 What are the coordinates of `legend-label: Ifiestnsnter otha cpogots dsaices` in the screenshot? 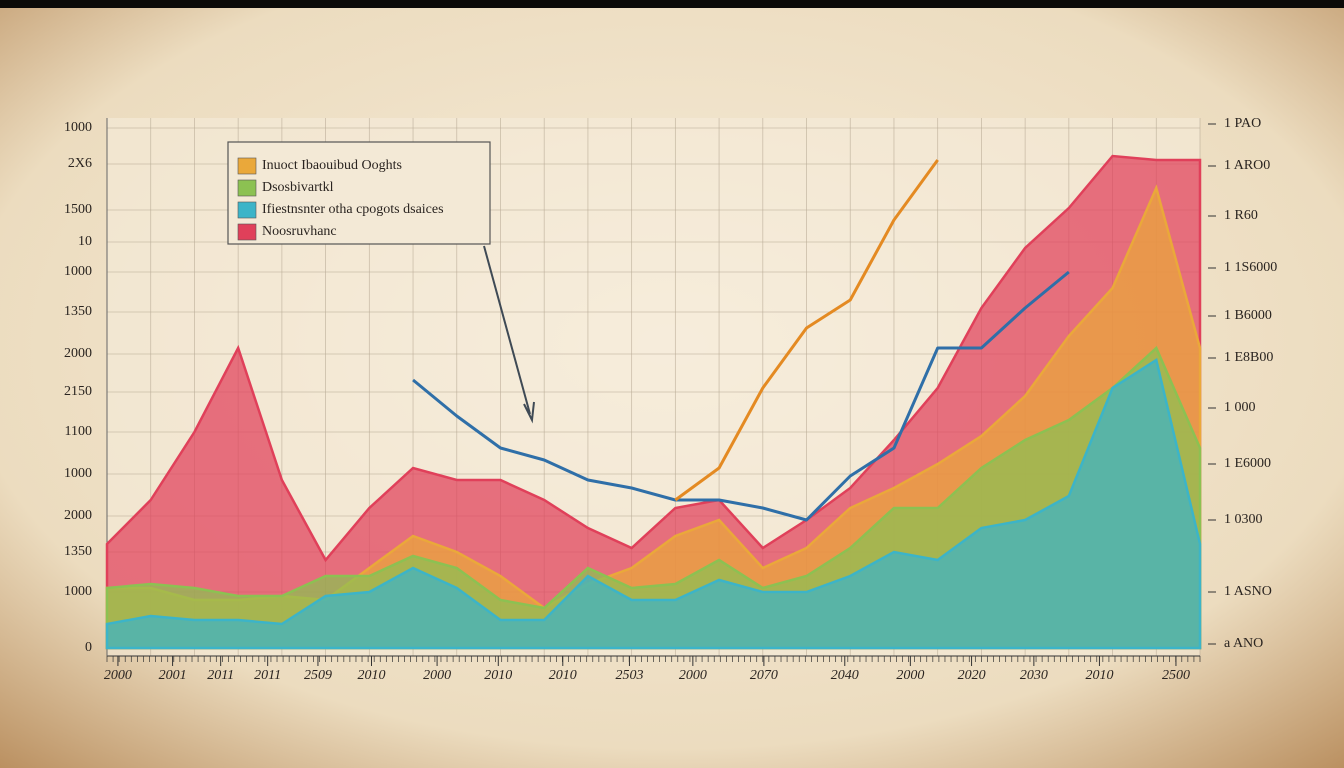 It's located at (353, 209).